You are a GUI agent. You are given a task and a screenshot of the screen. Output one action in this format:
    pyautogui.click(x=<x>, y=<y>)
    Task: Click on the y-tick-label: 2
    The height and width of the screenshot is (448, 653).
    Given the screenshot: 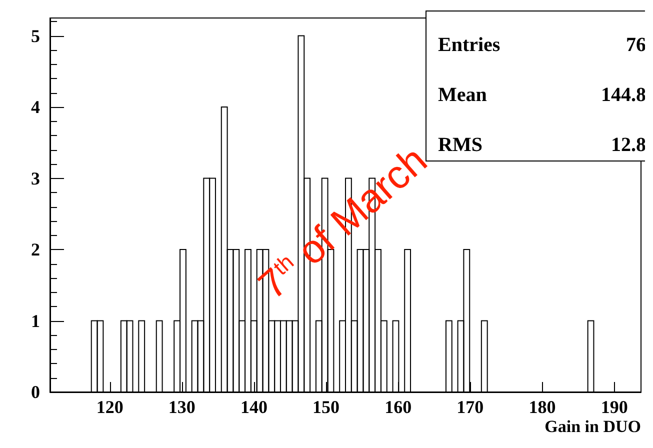 What is the action you would take?
    pyautogui.click(x=35, y=250)
    